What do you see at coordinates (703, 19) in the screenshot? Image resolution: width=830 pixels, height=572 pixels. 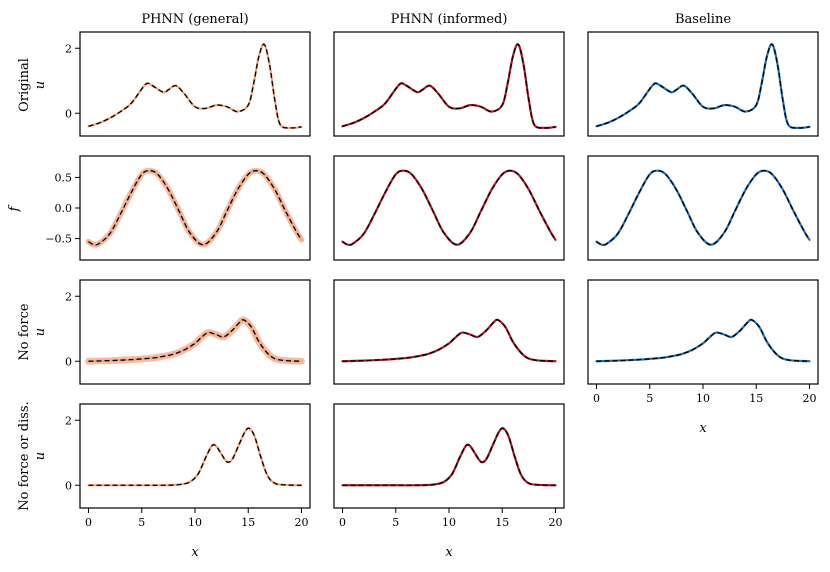 I see `column-title-baseline: Baseline` at bounding box center [703, 19].